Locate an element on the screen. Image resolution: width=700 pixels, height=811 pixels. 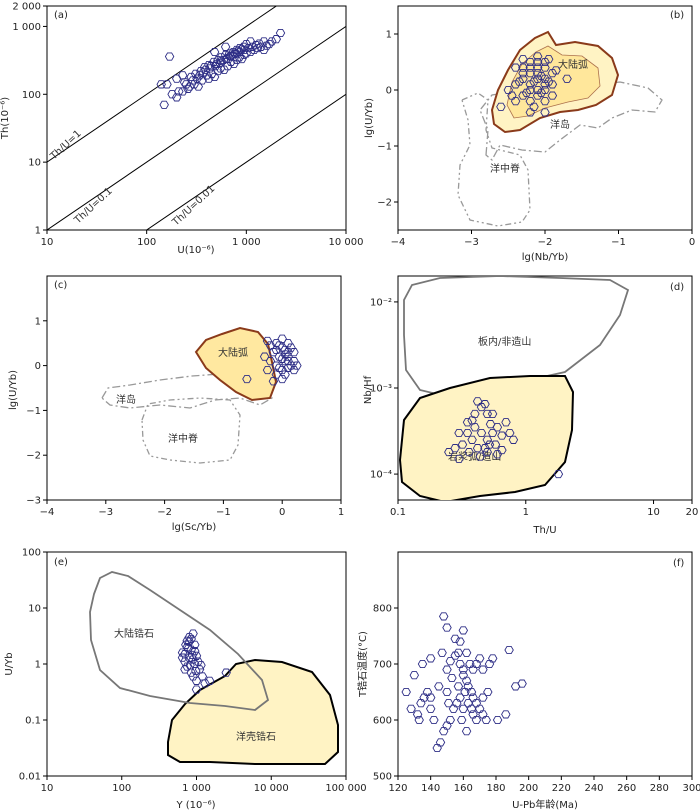
y-tick-label: 1 000 is located at coordinates (26, 27).